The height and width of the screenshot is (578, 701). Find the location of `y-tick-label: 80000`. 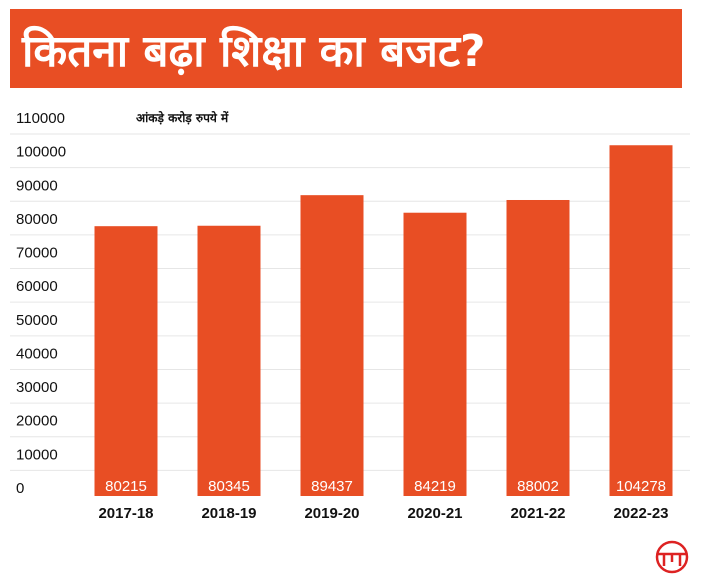

y-tick-label: 80000 is located at coordinates (37, 219).